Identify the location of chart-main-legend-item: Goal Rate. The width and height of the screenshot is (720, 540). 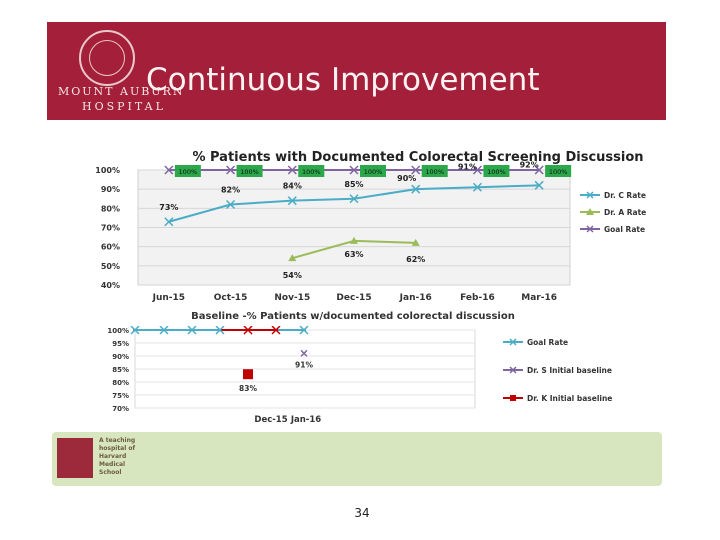
(612, 229).